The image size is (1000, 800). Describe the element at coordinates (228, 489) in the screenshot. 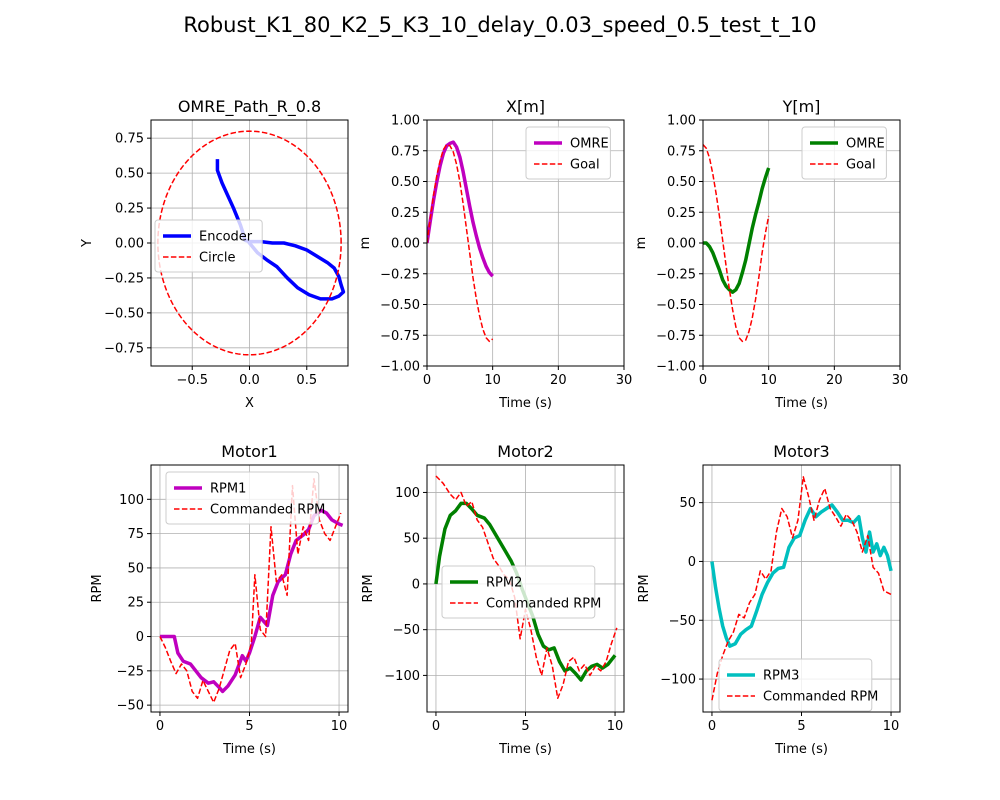

I see `legend-label: RPM1` at that location.